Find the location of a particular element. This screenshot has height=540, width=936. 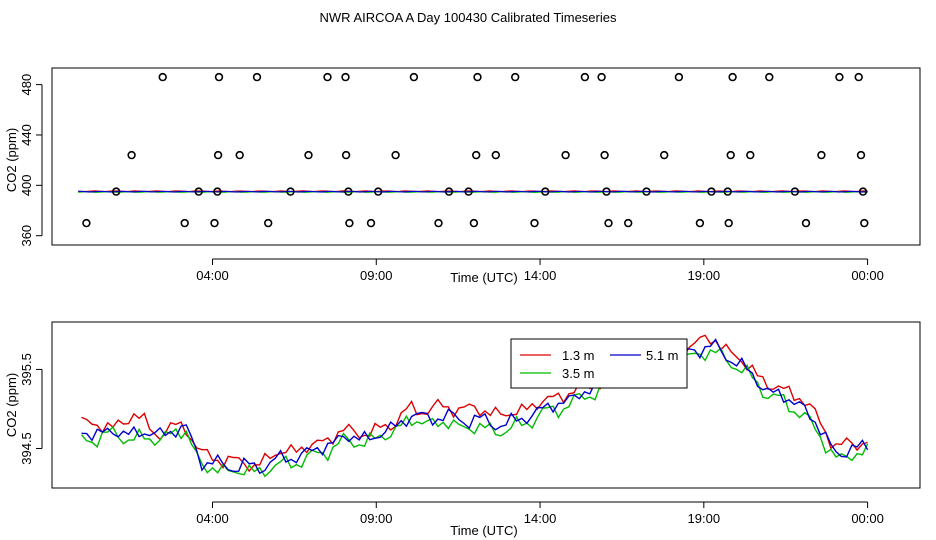

top-x-axis: 04:00 09:00 14:00 19:00 00:00 is located at coordinates (540, 270).